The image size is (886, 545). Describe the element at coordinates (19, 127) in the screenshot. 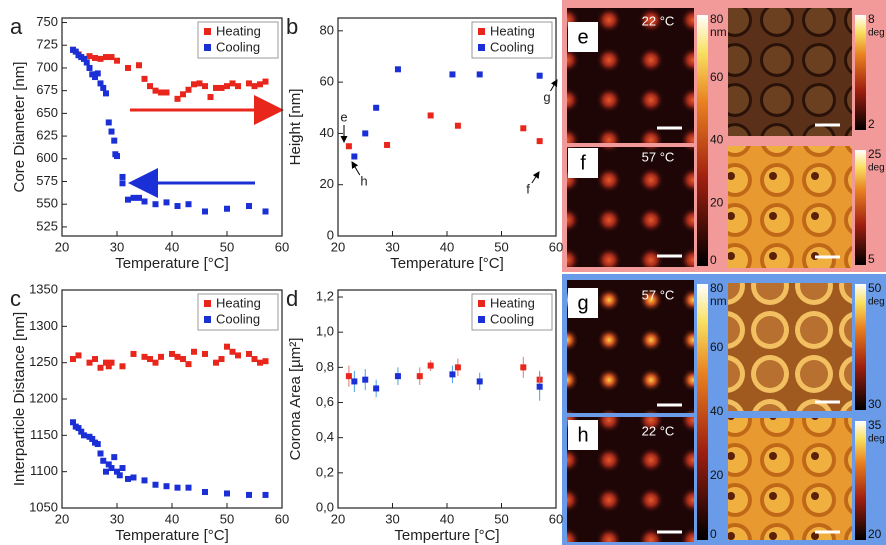

I see `y-axis-label: Core Diameter [nm]` at that location.